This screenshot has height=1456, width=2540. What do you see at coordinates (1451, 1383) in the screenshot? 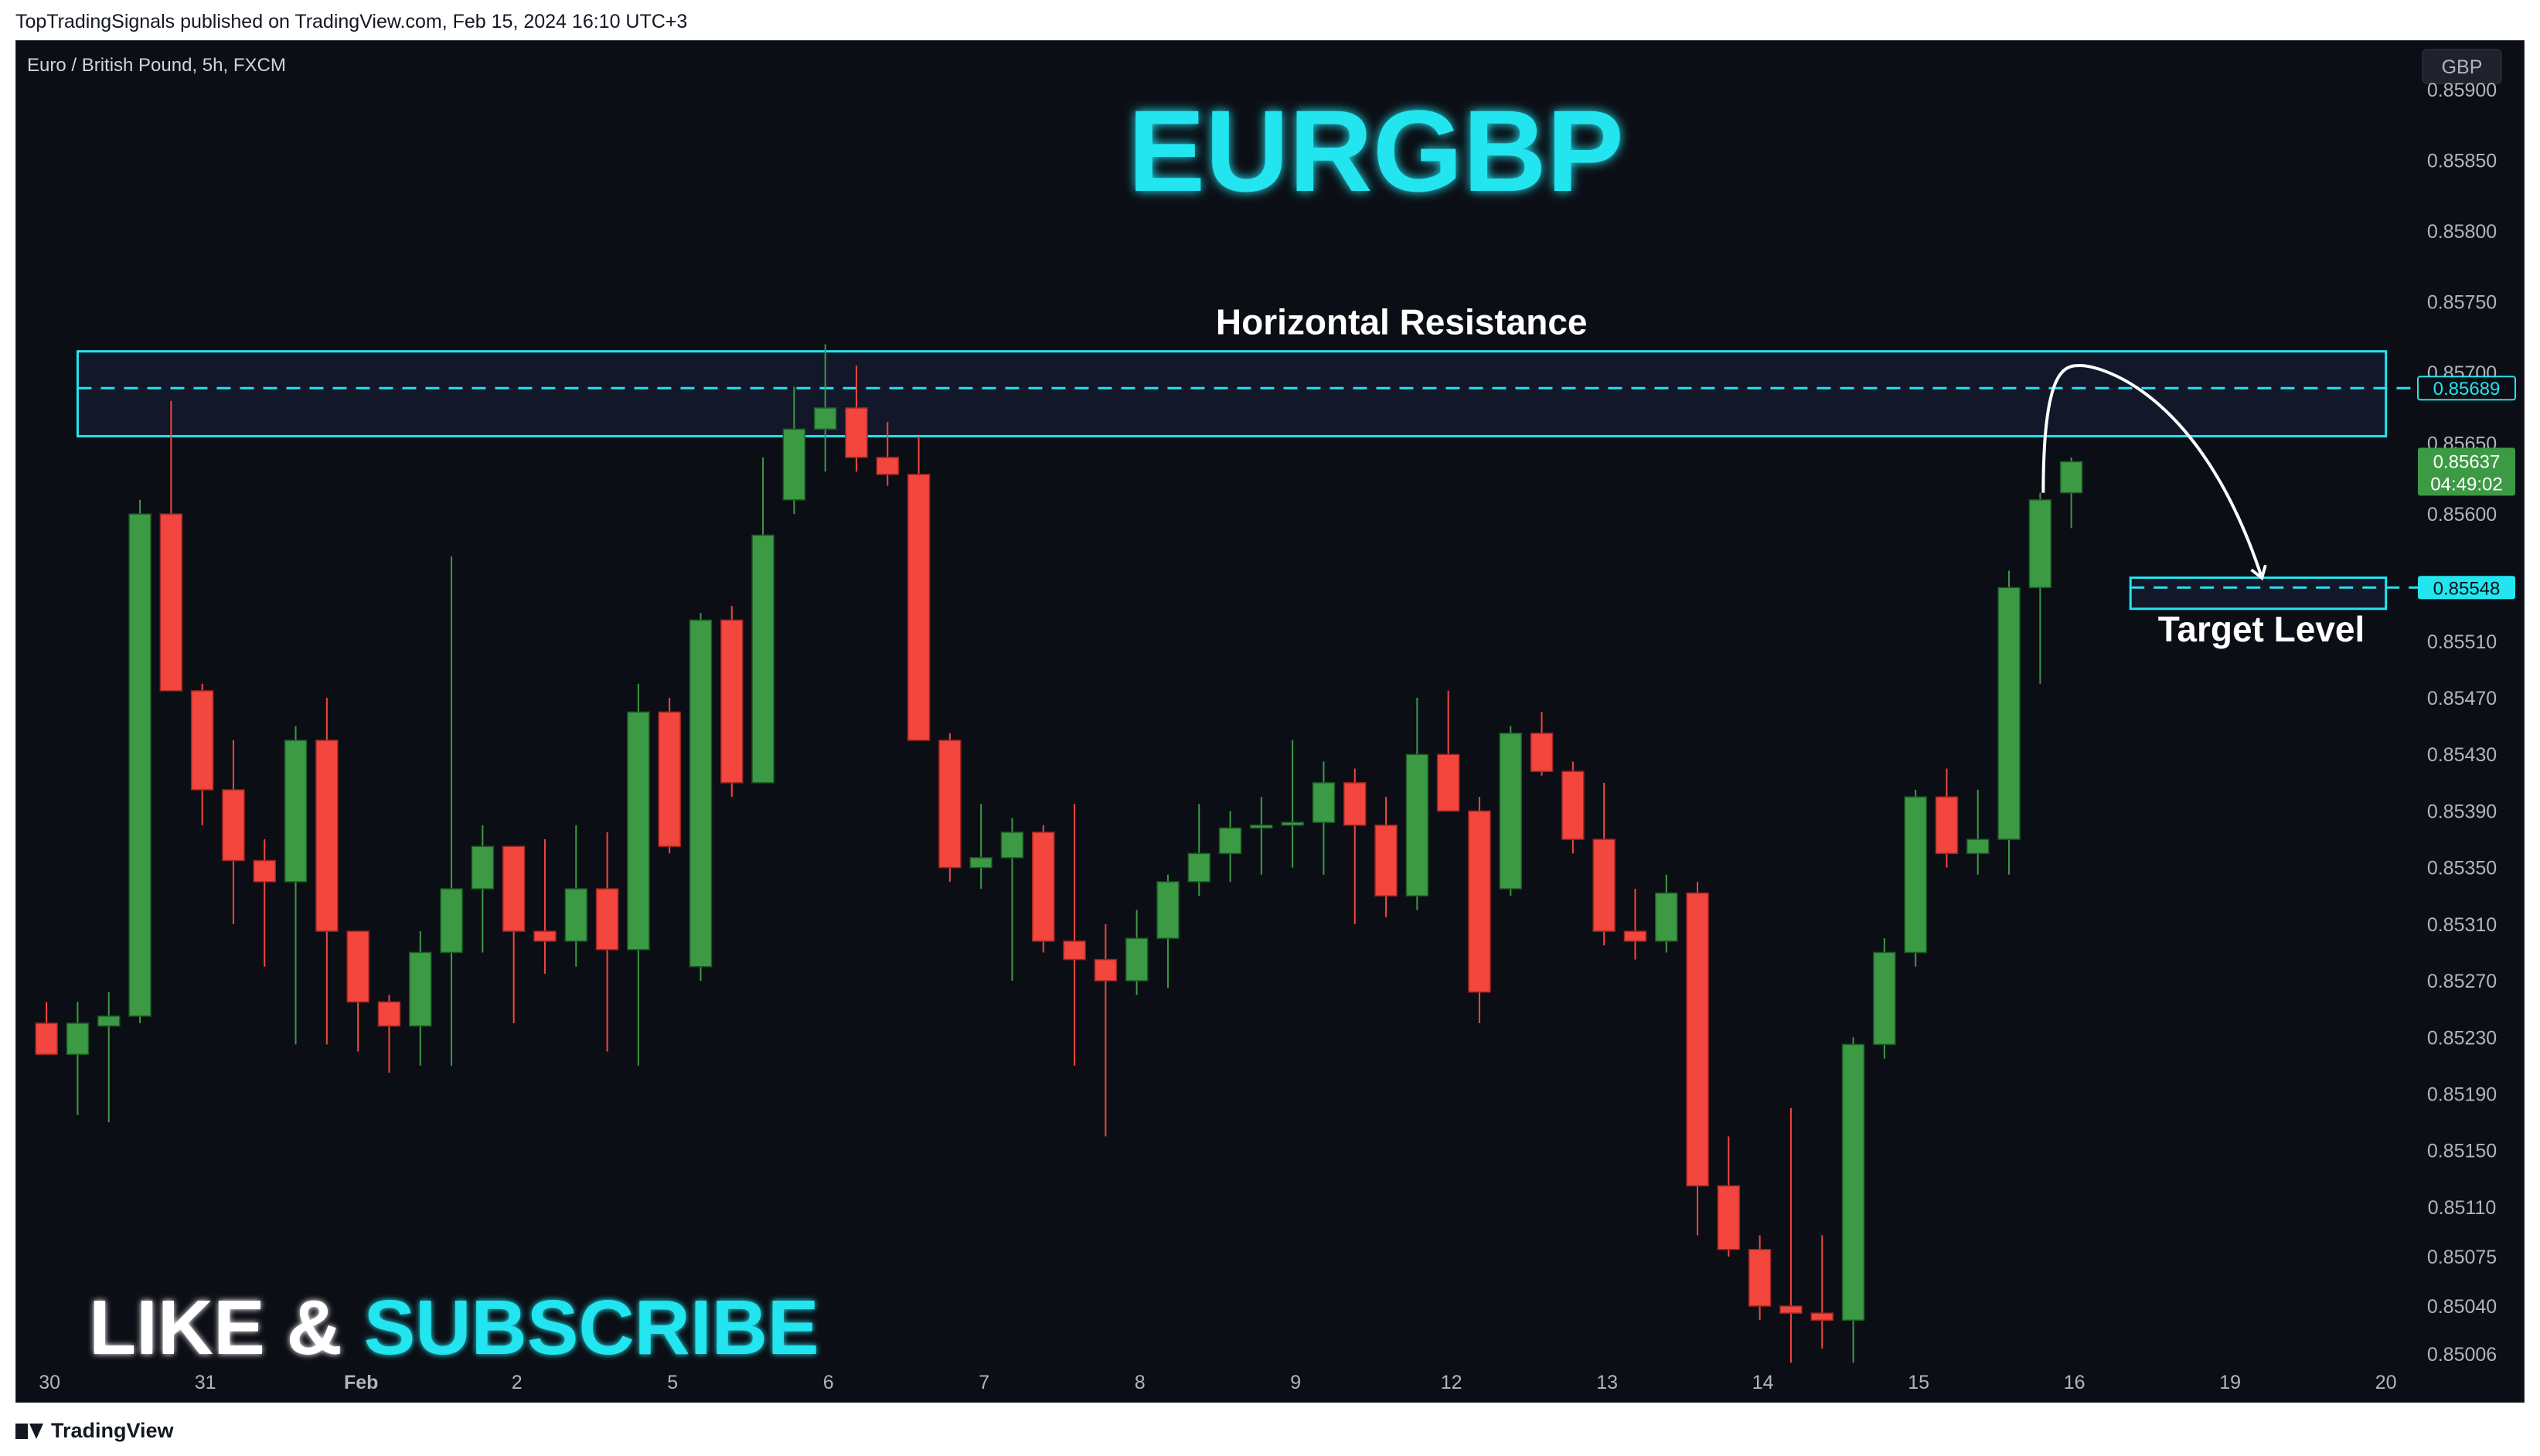
I see `x-tick-label: 12` at bounding box center [1451, 1383].